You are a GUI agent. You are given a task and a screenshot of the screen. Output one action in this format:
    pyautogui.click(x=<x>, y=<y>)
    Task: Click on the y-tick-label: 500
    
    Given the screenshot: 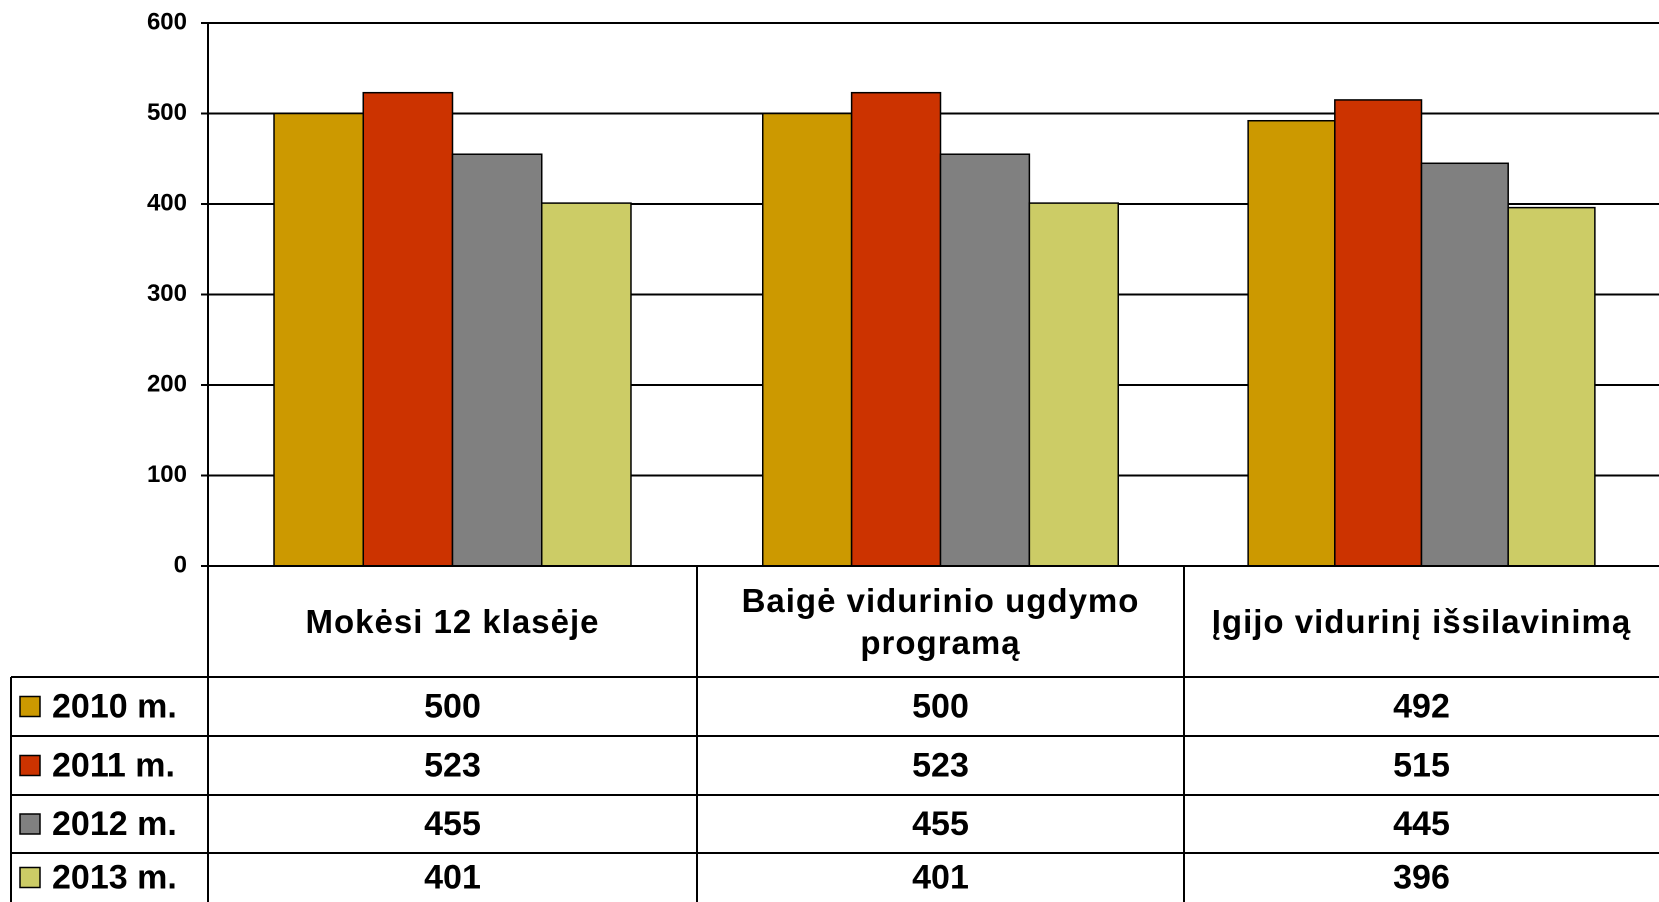 What is the action you would take?
    pyautogui.click(x=167, y=112)
    